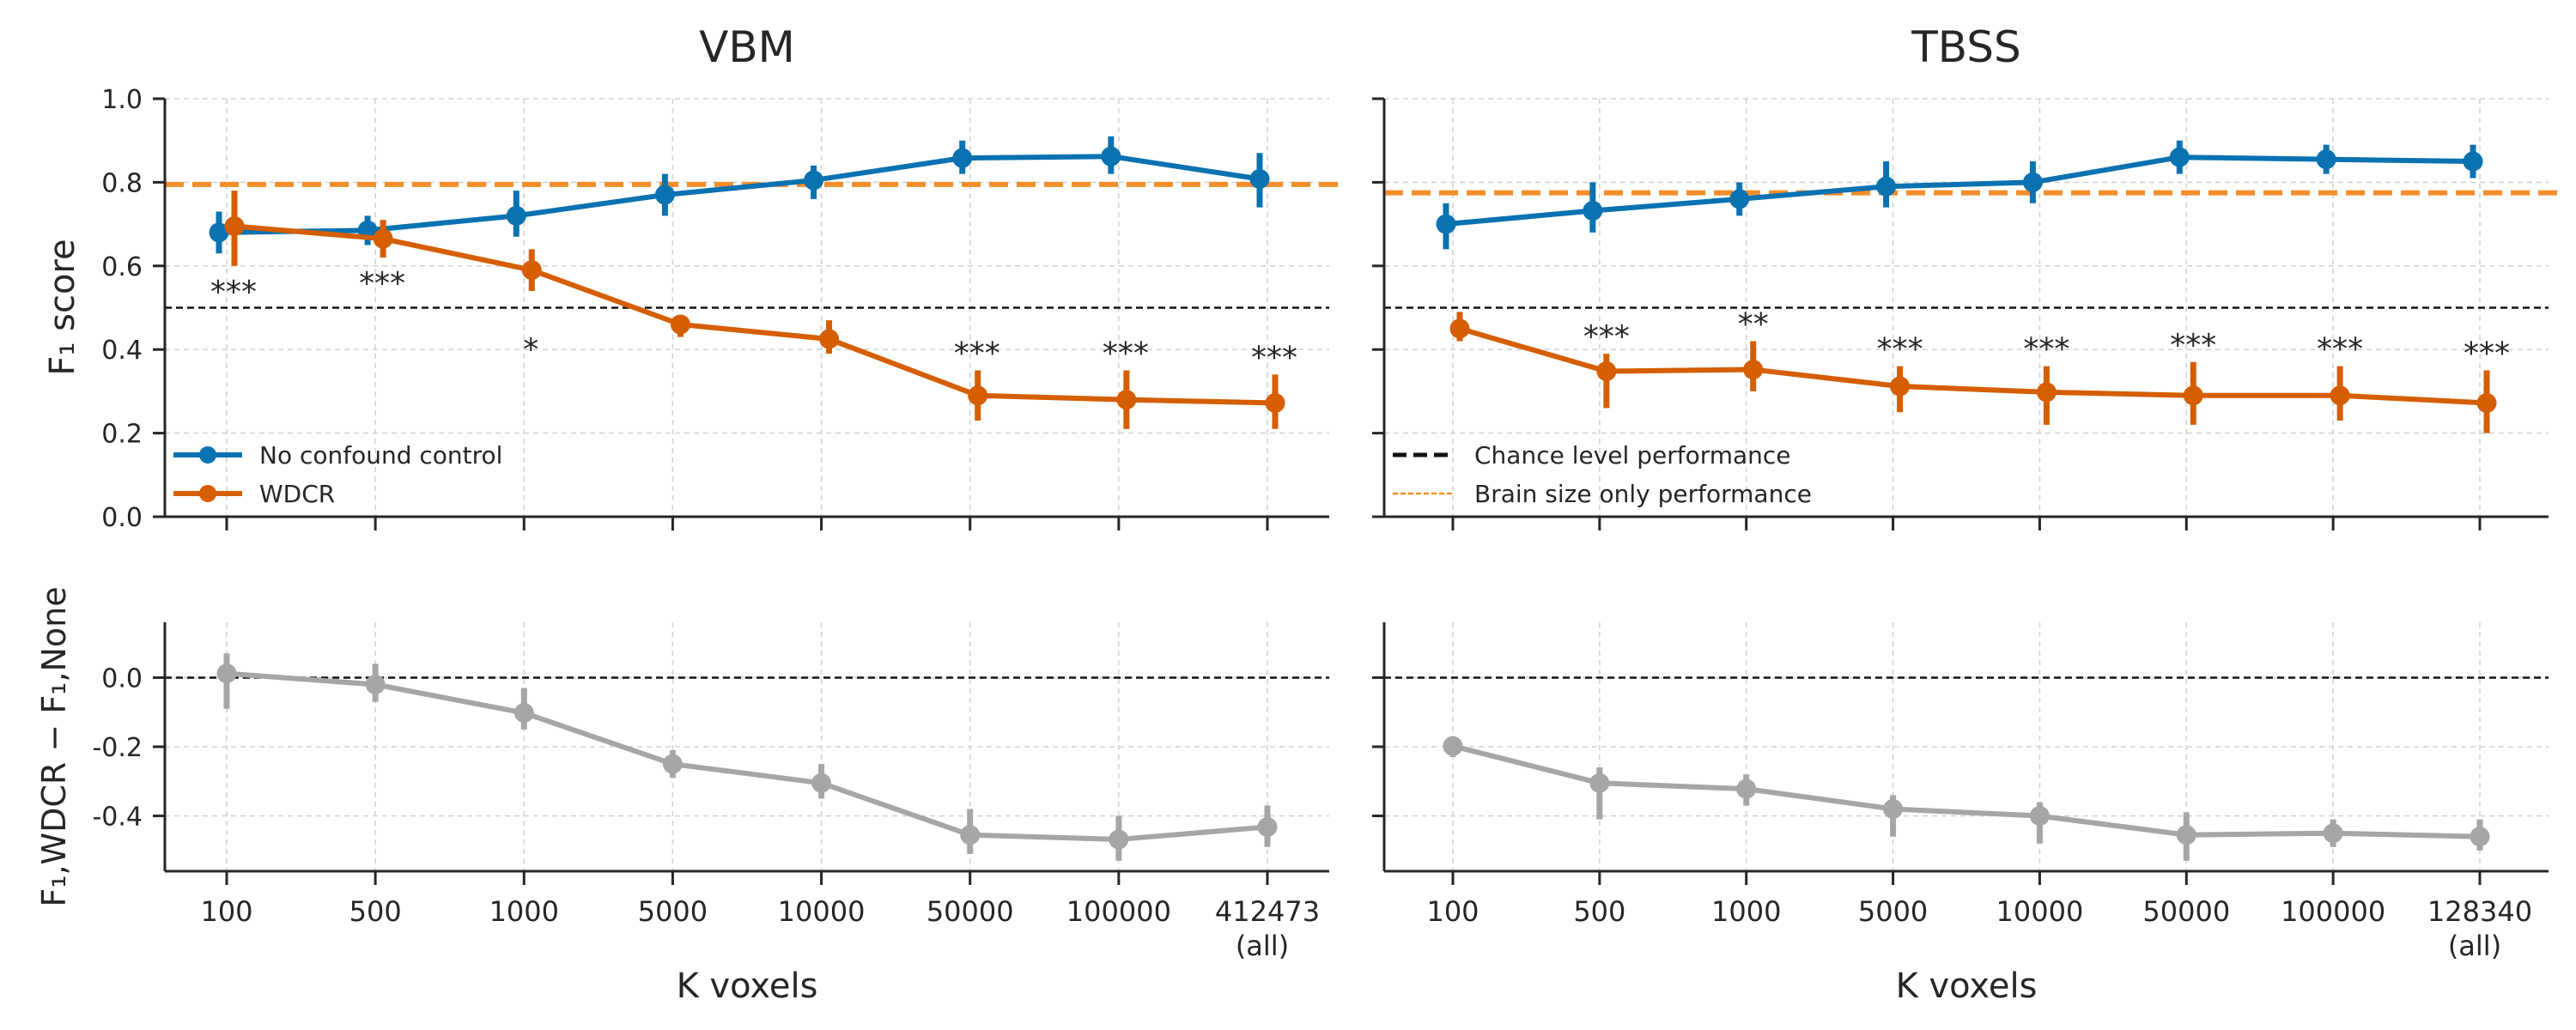  Describe the element at coordinates (122, 435) in the screenshot. I see `y-tick-label: 0.2` at that location.